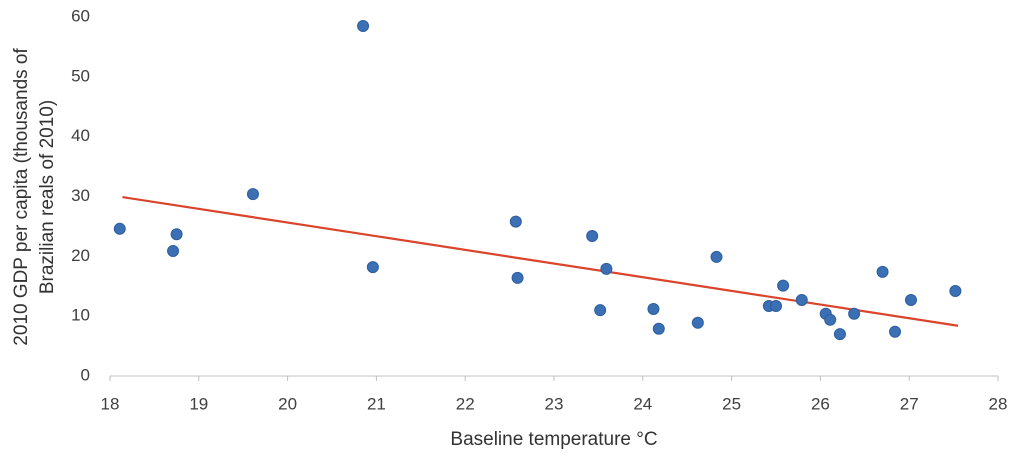  Describe the element at coordinates (465, 403) in the screenshot. I see `x-tick-label: 22` at that location.